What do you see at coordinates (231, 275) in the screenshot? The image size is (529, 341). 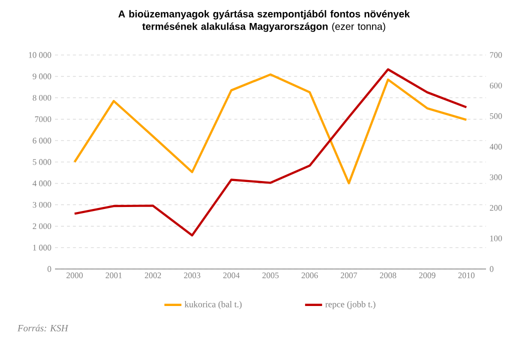 I see `x-tick-label: 2004` at bounding box center [231, 275].